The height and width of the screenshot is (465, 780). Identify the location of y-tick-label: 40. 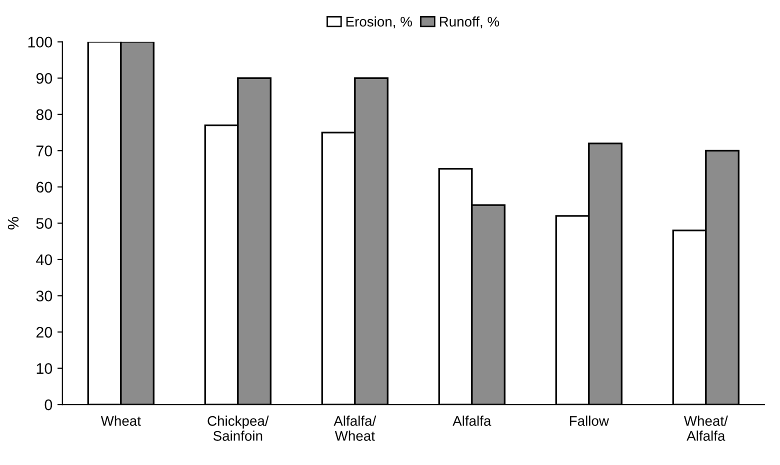
(44, 260).